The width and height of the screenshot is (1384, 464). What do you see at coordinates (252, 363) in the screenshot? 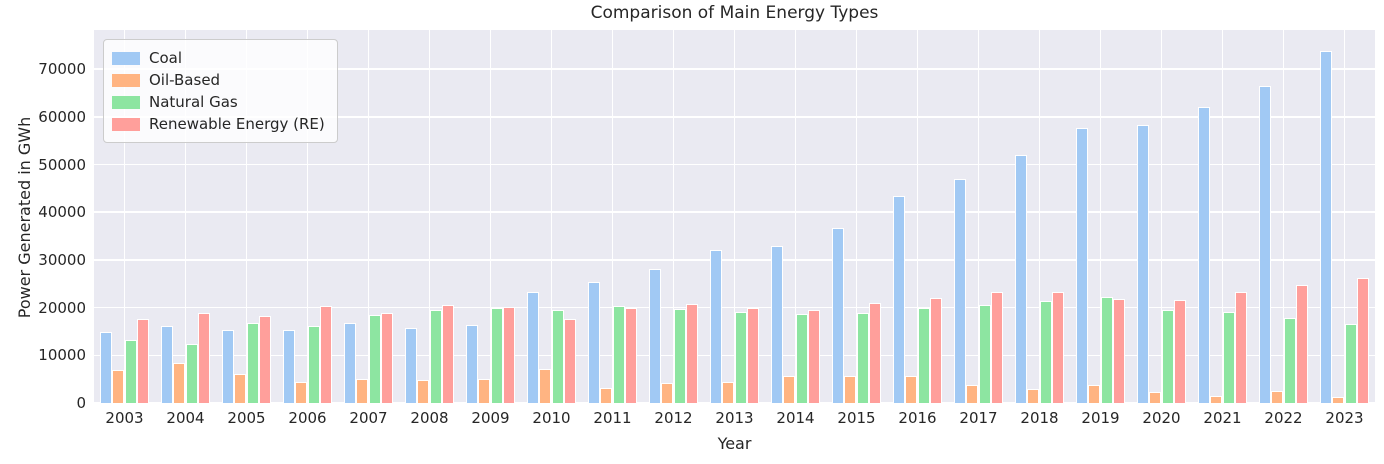
I see `bar-natural-gas-2005` at bounding box center [252, 363].